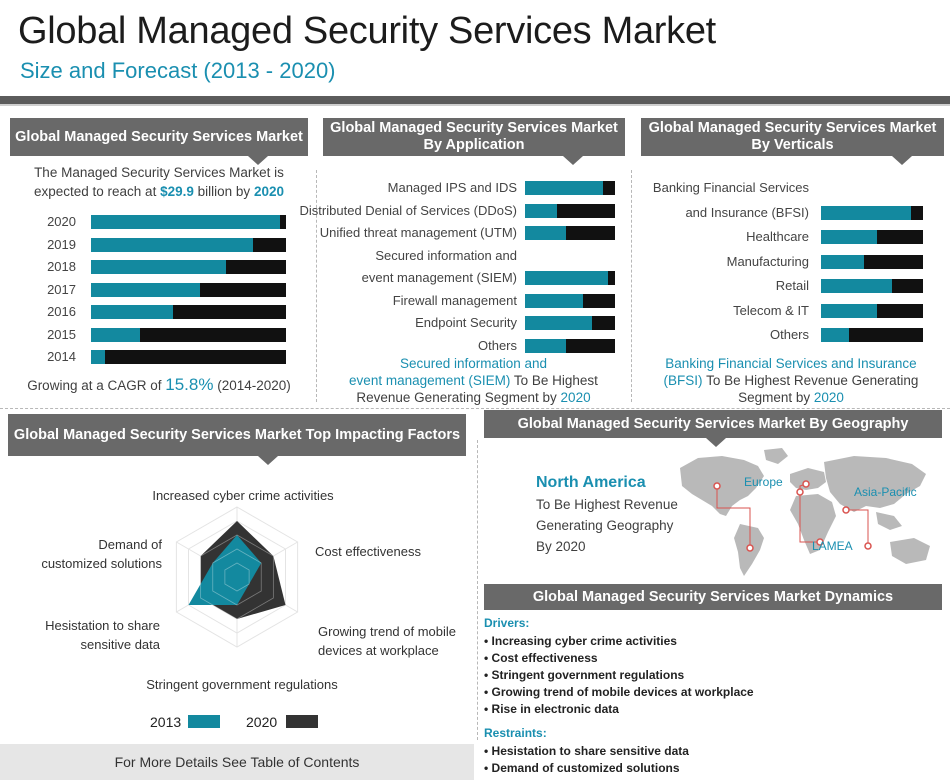 The width and height of the screenshot is (950, 780). I want to click on radar-inner-ring, so click(237, 577).